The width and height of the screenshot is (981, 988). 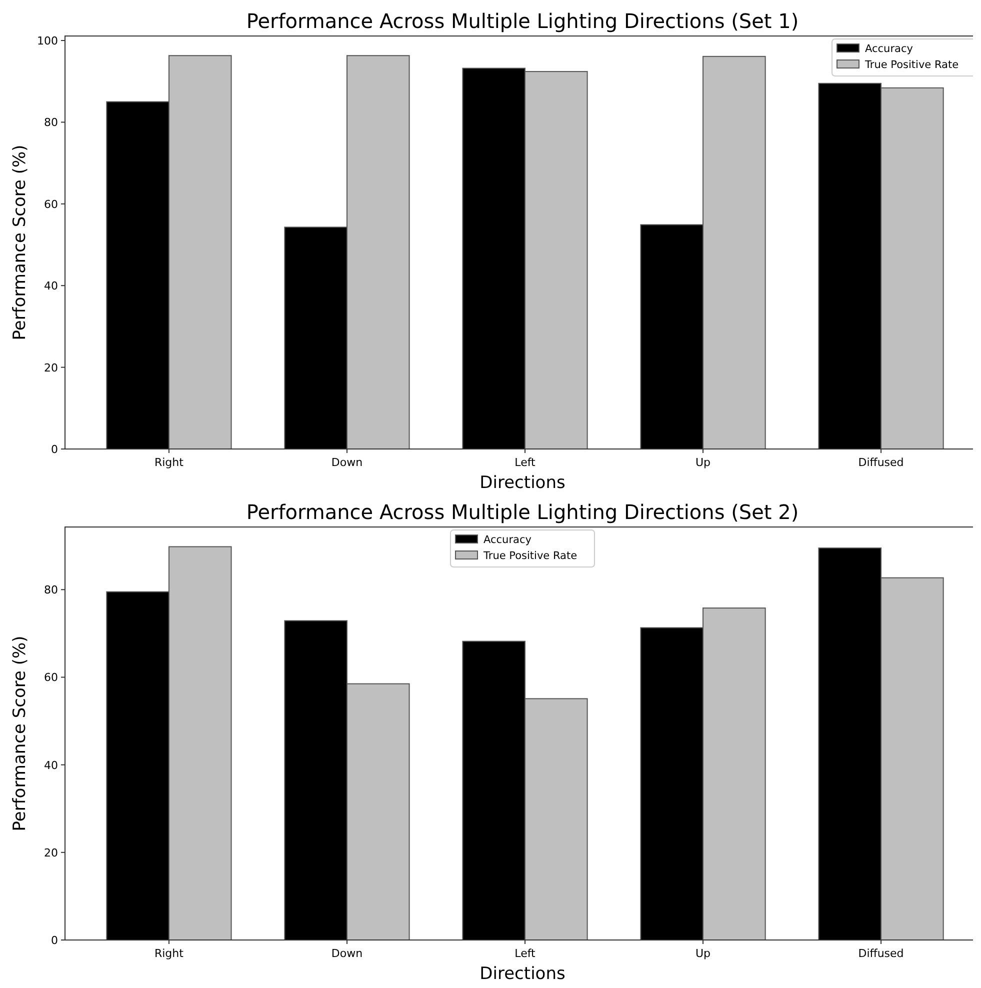 I want to click on chart-title: Performance Across Multiple Lighting Directions (Set 2), so click(x=522, y=512).